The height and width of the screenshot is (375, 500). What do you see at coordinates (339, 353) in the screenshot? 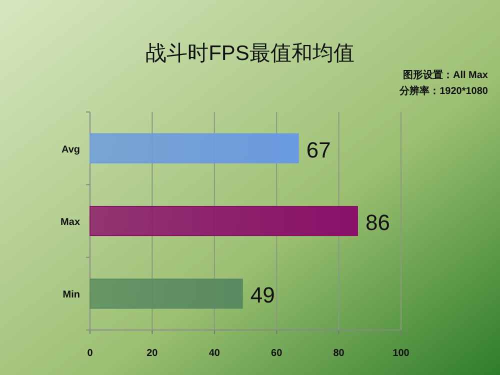
I see `x-tick-label: 80` at bounding box center [339, 353].